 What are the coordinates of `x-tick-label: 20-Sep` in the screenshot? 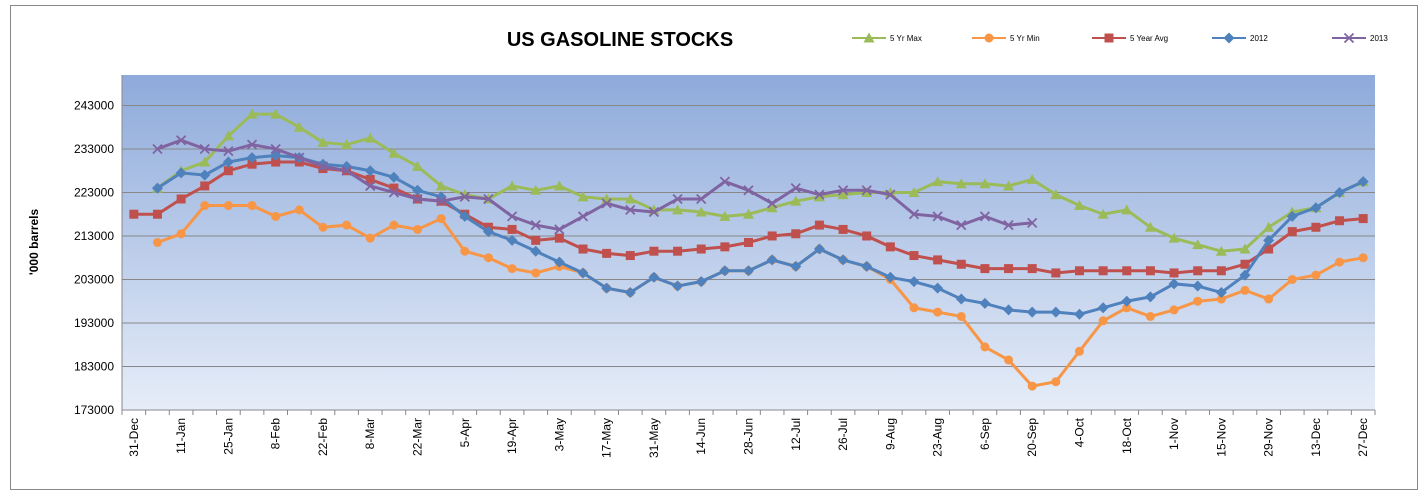 It's located at (1032, 437).